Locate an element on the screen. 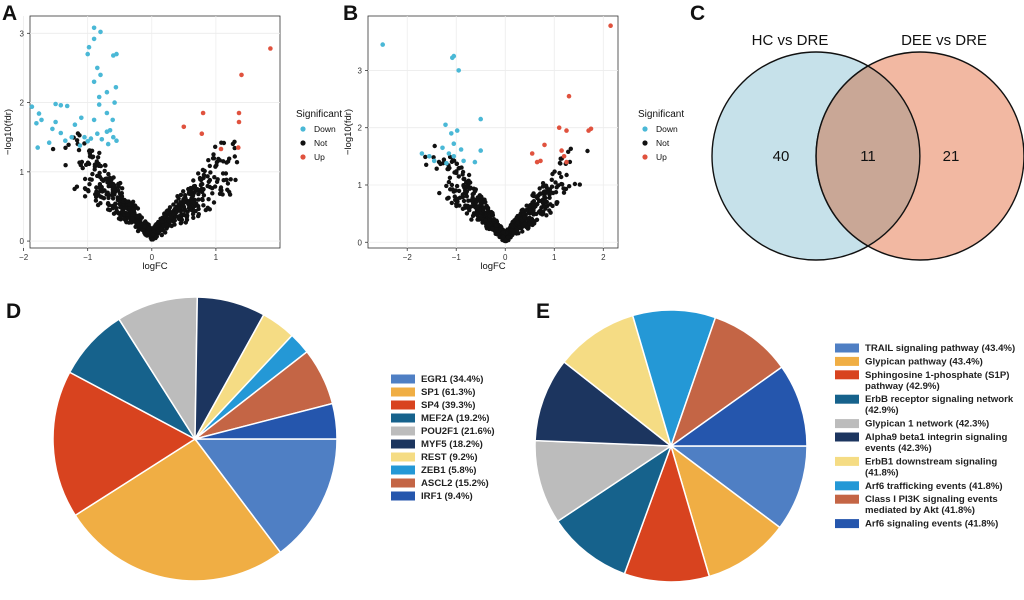 The height and width of the screenshot is (600, 1024). plot-b-legend-up-marker is located at coordinates (645, 157).